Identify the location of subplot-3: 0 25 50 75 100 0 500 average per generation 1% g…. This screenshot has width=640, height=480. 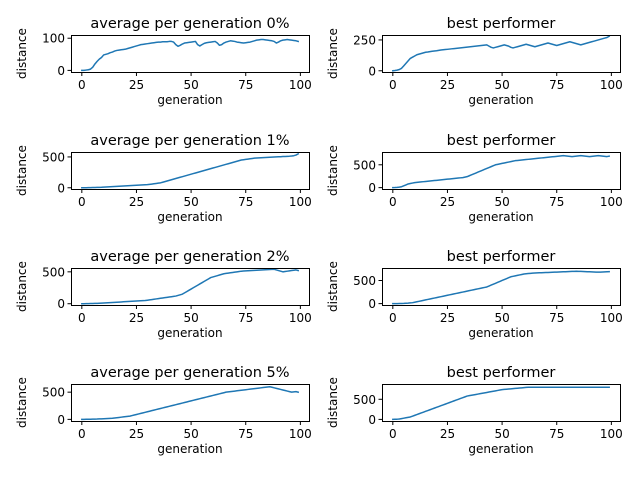
(163, 178).